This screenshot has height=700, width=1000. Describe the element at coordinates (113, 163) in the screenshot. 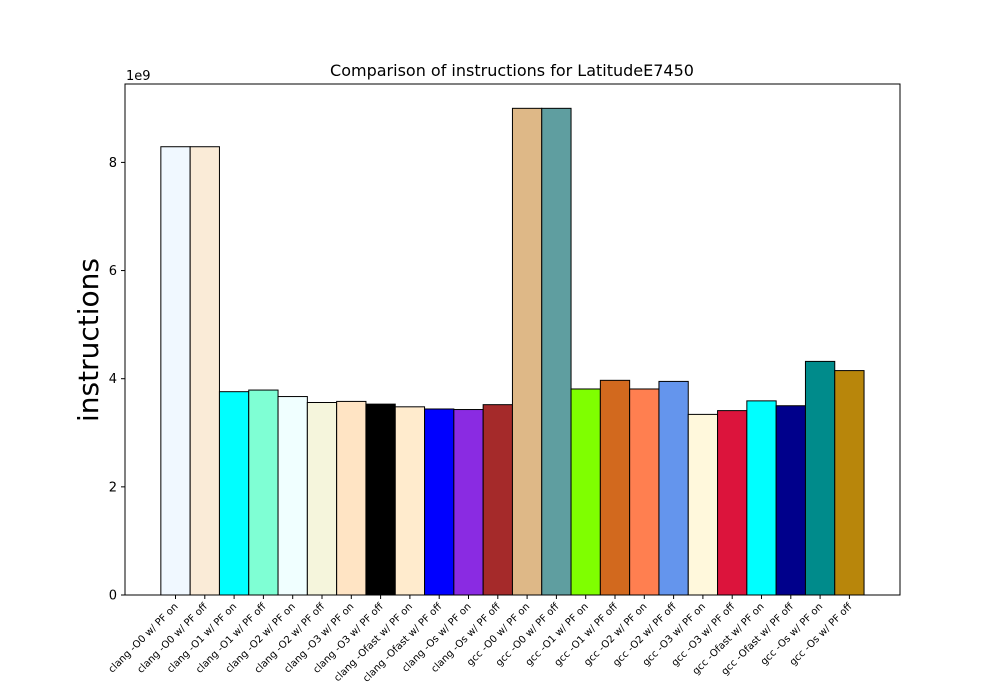

I see `y-tick-label: 8` at that location.